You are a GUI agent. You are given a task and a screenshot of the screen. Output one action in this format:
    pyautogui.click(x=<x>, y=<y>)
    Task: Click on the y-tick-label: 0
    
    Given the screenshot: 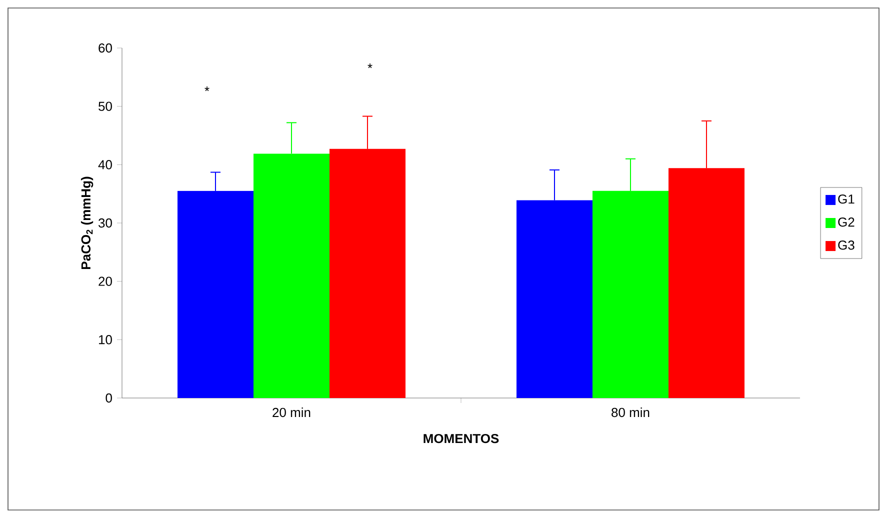 What is the action you would take?
    pyautogui.click(x=109, y=398)
    